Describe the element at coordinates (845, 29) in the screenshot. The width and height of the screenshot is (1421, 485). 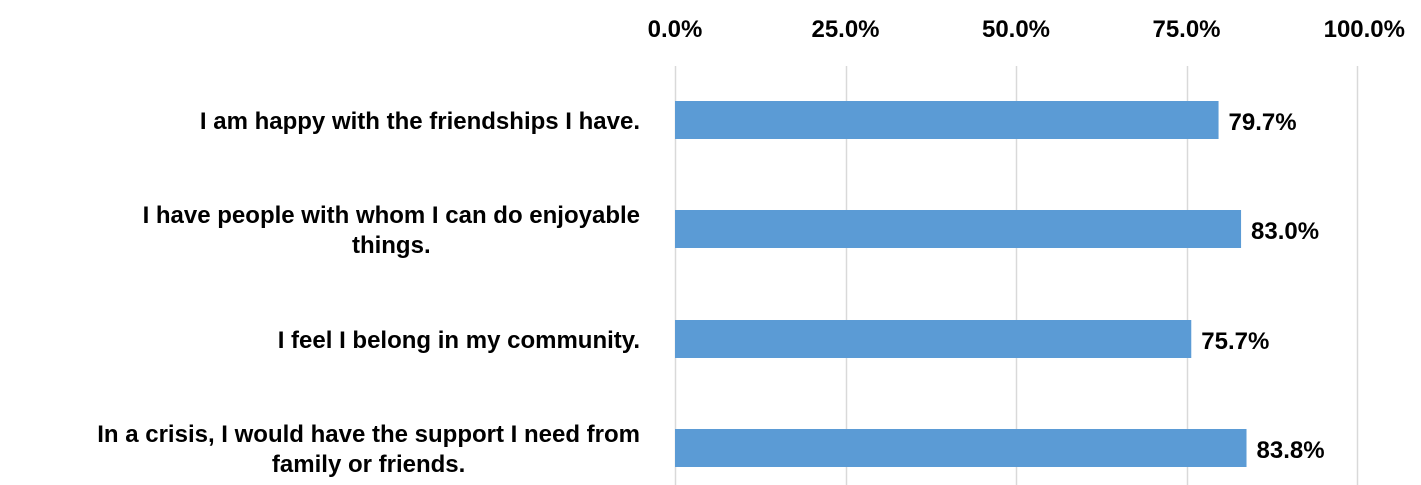
I see `x-tick-label: 25.0%` at that location.